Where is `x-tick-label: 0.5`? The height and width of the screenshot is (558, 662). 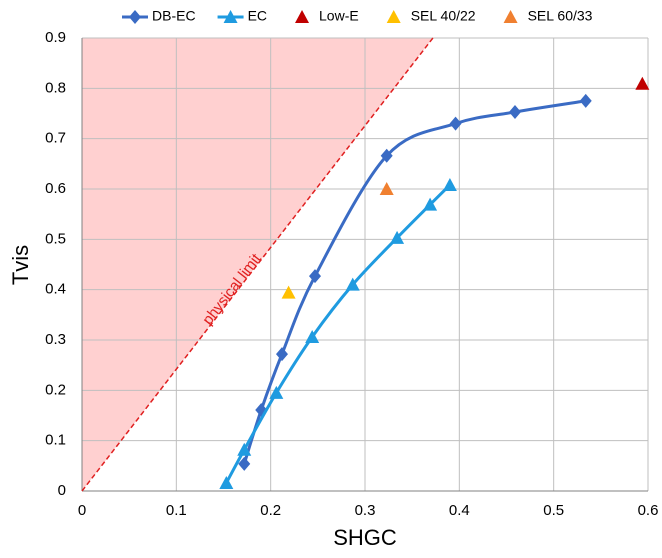
x-tick-label: 0.5 is located at coordinates (553, 510).